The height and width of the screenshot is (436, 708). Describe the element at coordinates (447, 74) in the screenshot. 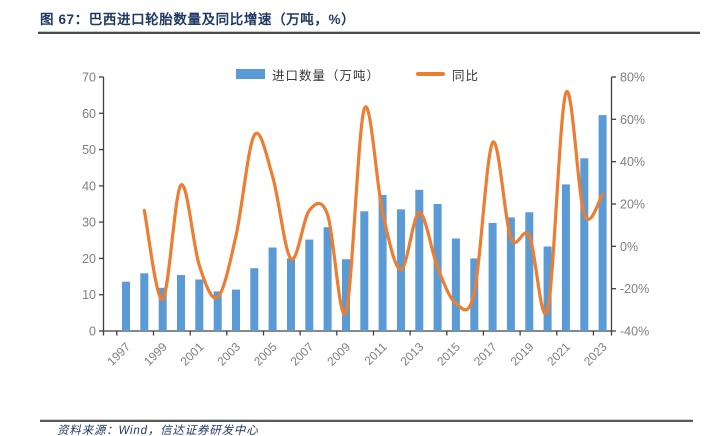

I see `legend-item-yoy: 同比` at that location.